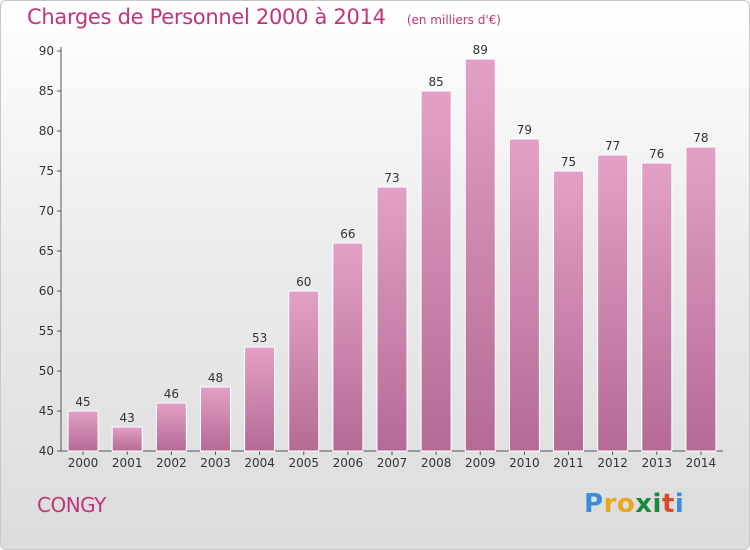 The width and height of the screenshot is (750, 550). I want to click on bar-2002, so click(171, 427).